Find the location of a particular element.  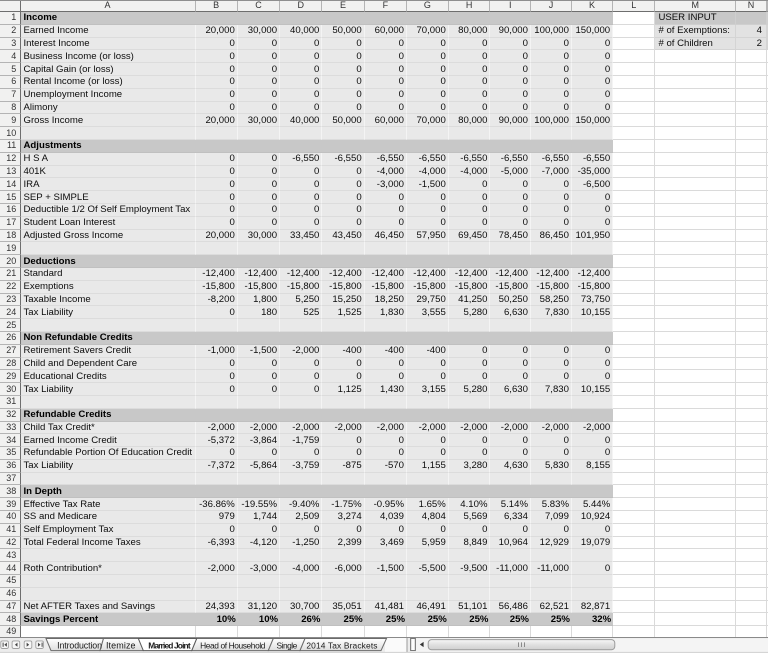

svg-text: Married Joint is located at coordinates (169, 646).